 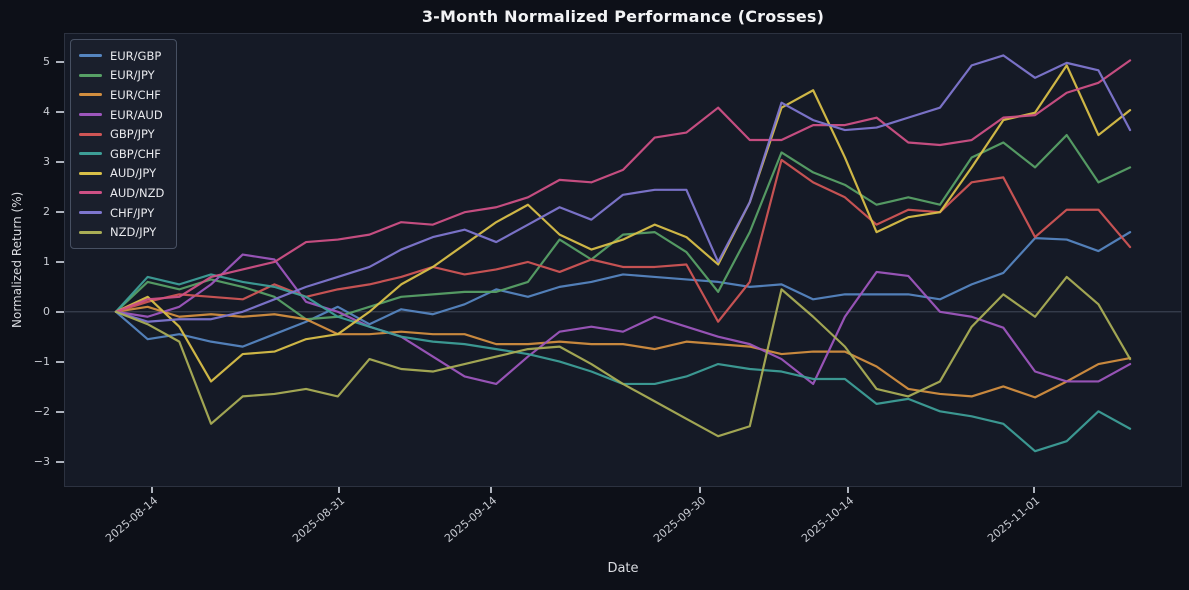 What do you see at coordinates (132, 212) in the screenshot?
I see `legend-label: CHF/JPY` at bounding box center [132, 212].